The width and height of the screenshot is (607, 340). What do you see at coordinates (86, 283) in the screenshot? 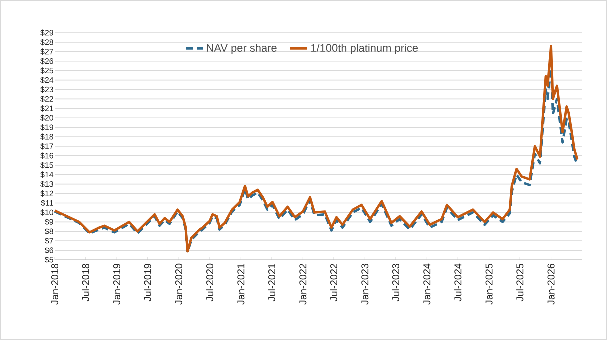
I see `x-tick-label: Jul-2018` at bounding box center [86, 283].